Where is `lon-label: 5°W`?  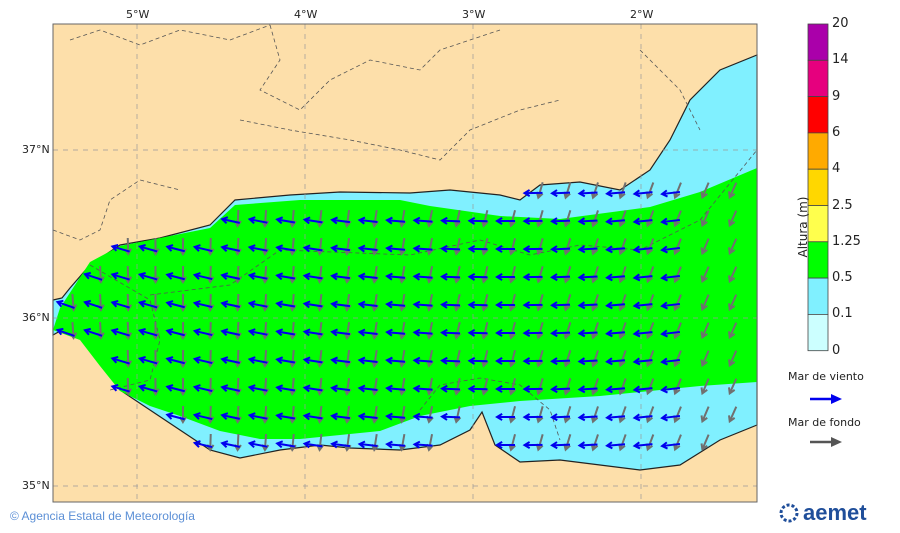
lon-label: 5°W is located at coordinates (138, 14).